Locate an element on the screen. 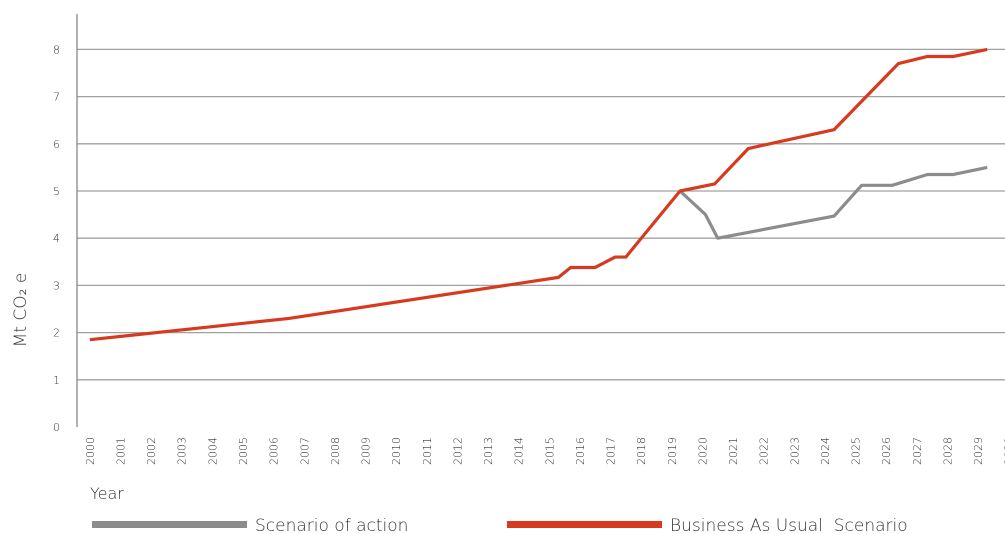 The image size is (1005, 534). legend-label: Scenario of action is located at coordinates (331, 525).